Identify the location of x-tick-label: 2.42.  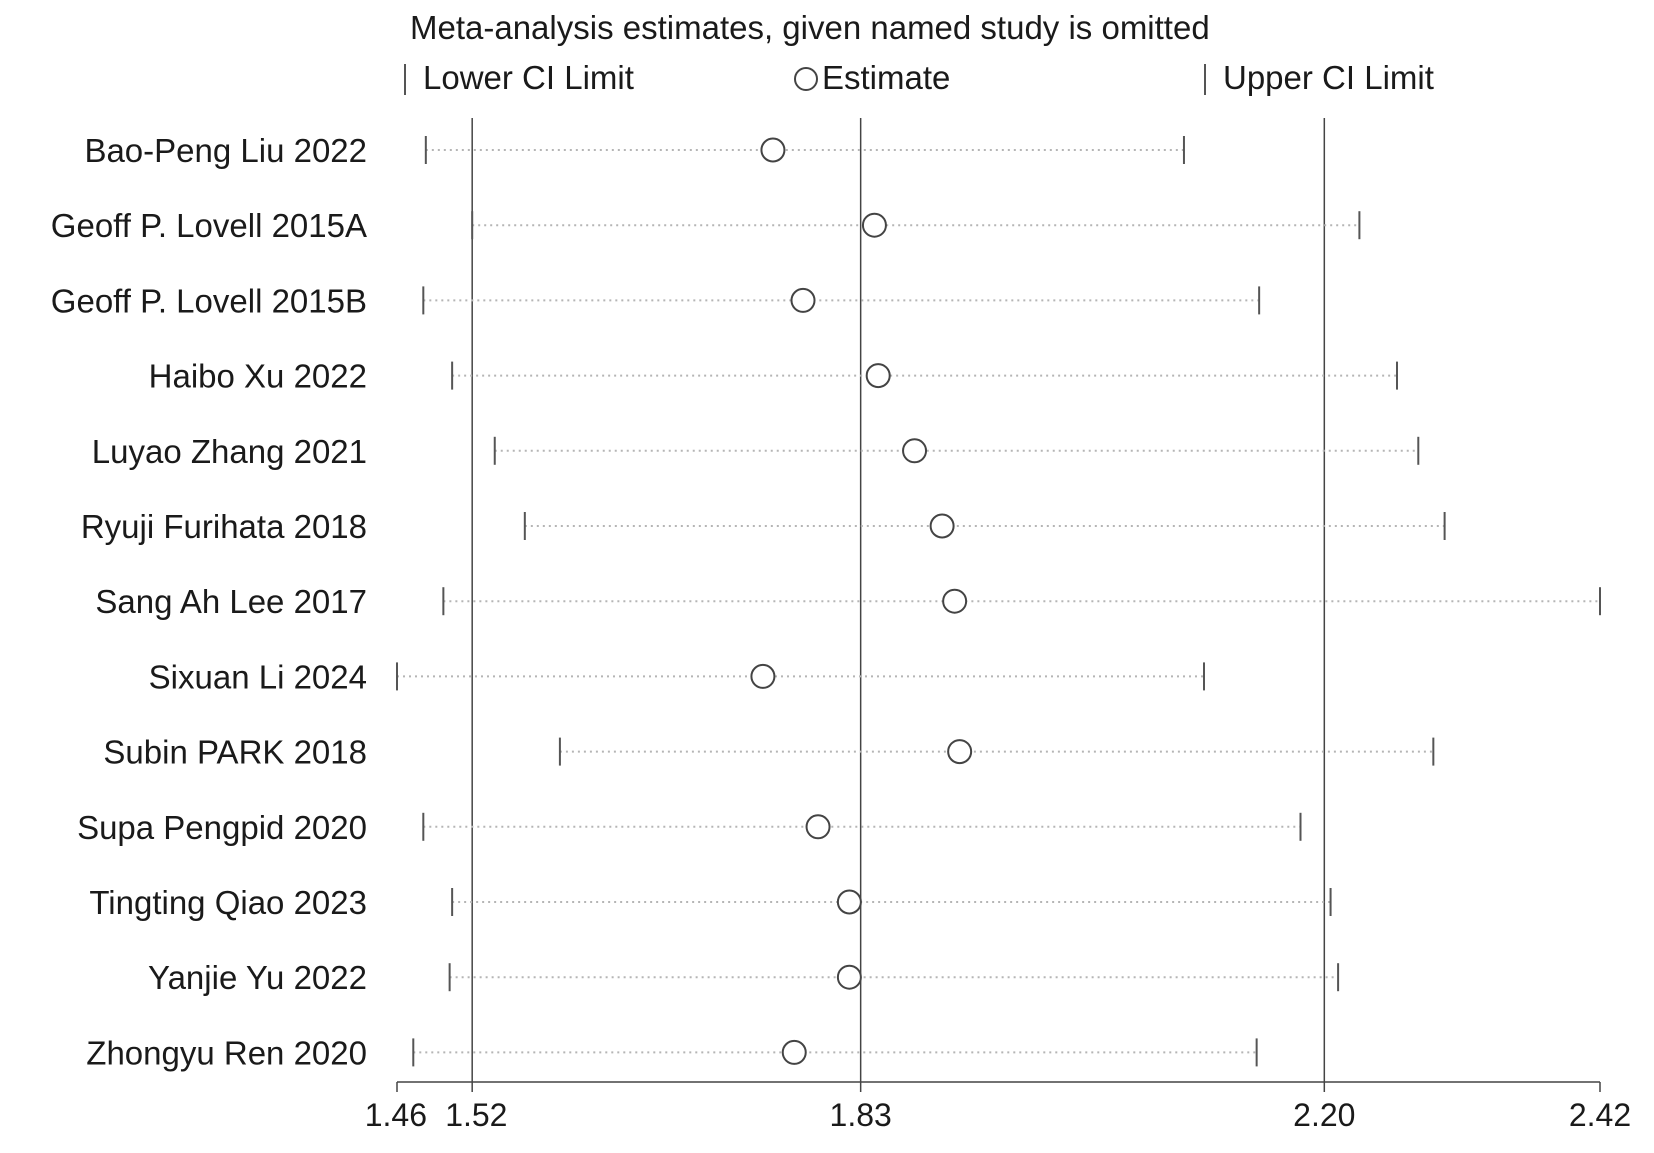
(1600, 1115).